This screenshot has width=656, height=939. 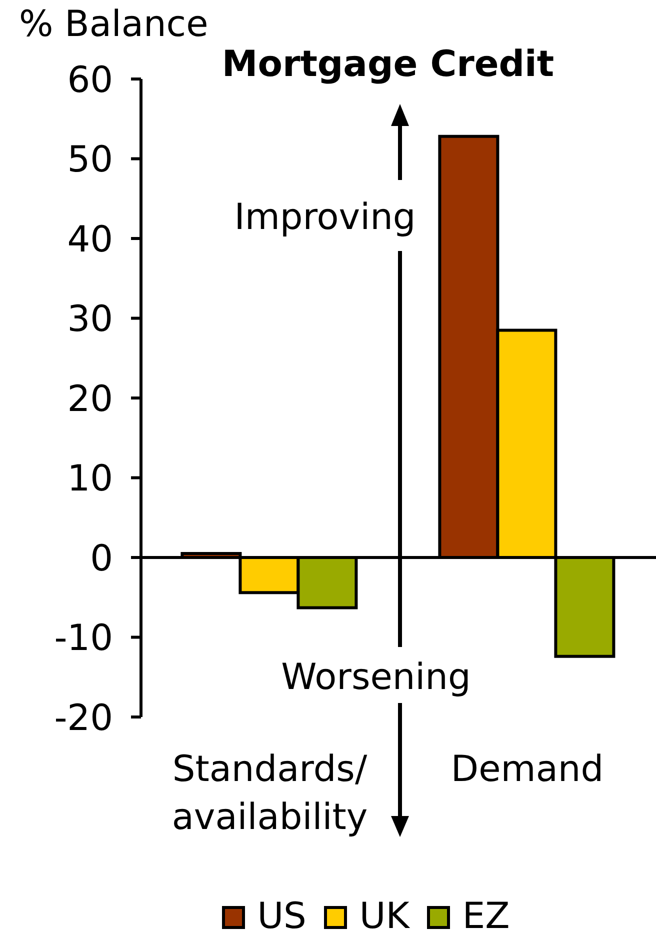 I want to click on y-axis-title: % Balance, so click(x=113, y=24).